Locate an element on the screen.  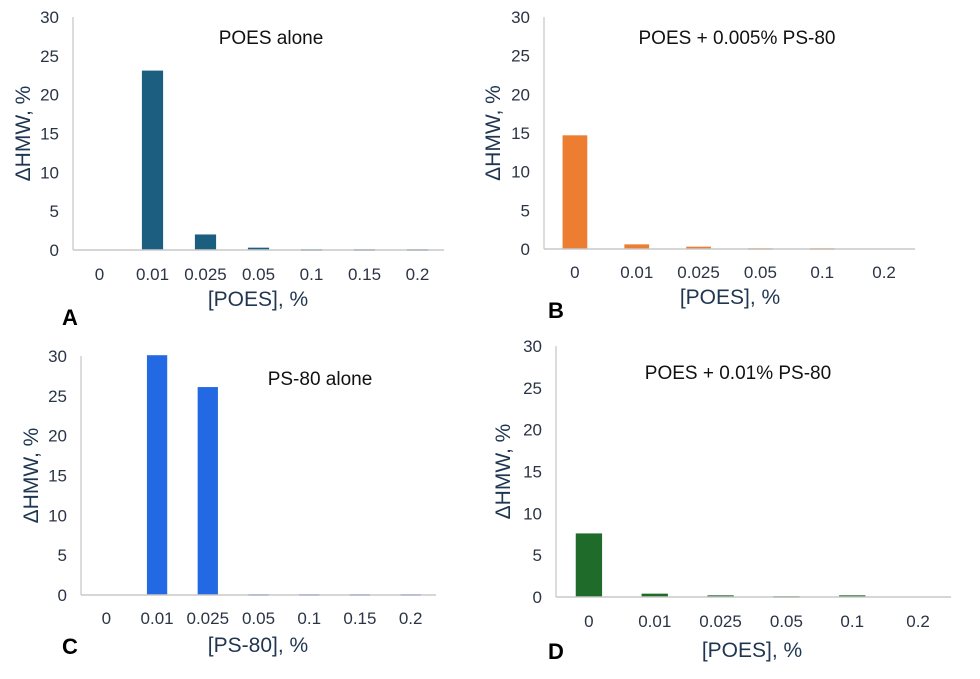
panel-letter: A is located at coordinates (70, 317).